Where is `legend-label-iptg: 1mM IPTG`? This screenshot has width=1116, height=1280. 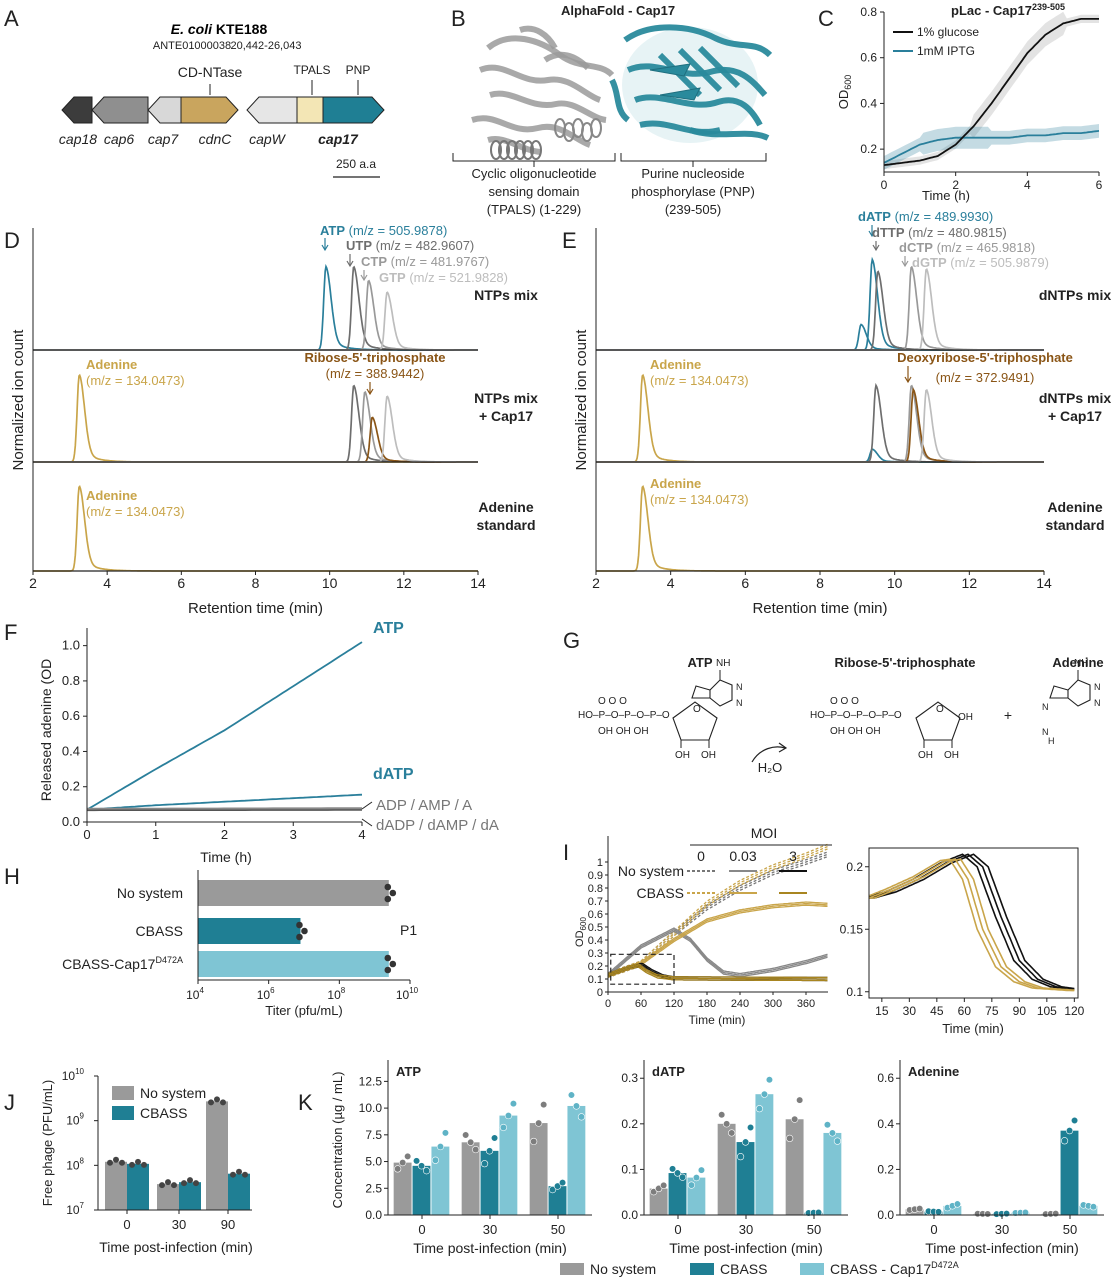
legend-label-iptg: 1mM IPTG is located at coordinates (946, 51).